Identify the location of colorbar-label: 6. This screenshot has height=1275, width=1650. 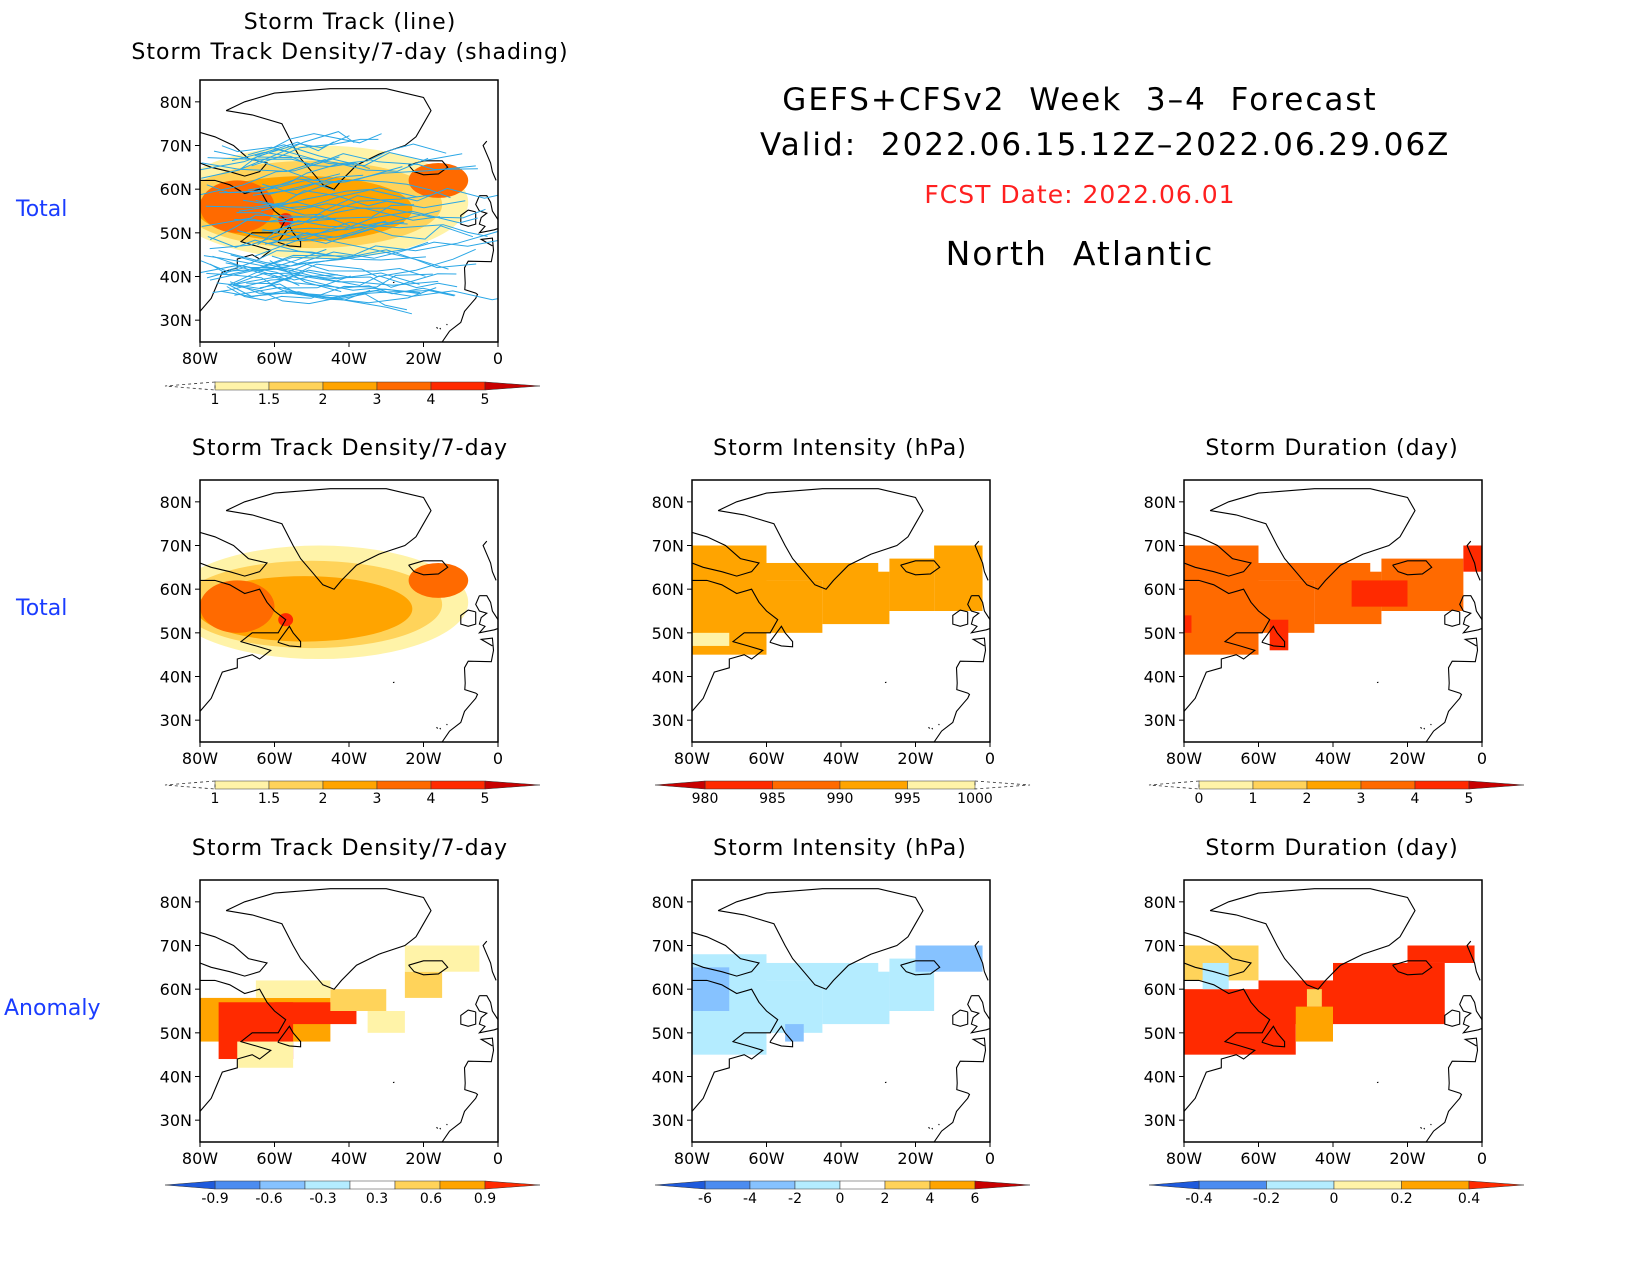
(975, 1199).